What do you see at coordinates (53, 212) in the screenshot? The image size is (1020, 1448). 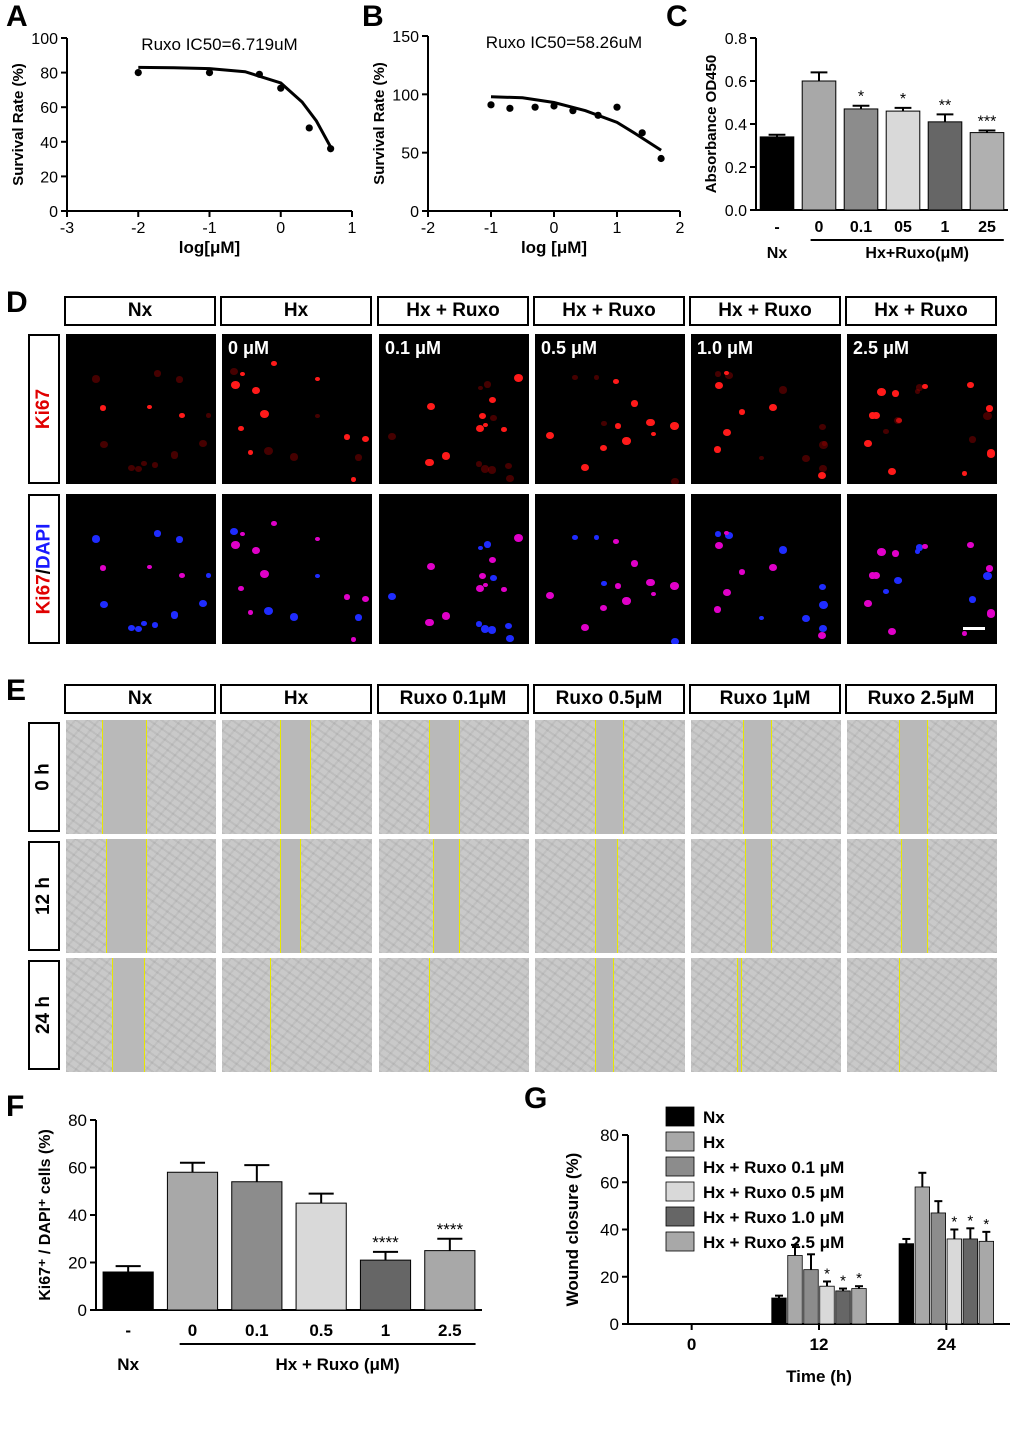 I see `chart-a-y-tick-label: 0` at bounding box center [53, 212].